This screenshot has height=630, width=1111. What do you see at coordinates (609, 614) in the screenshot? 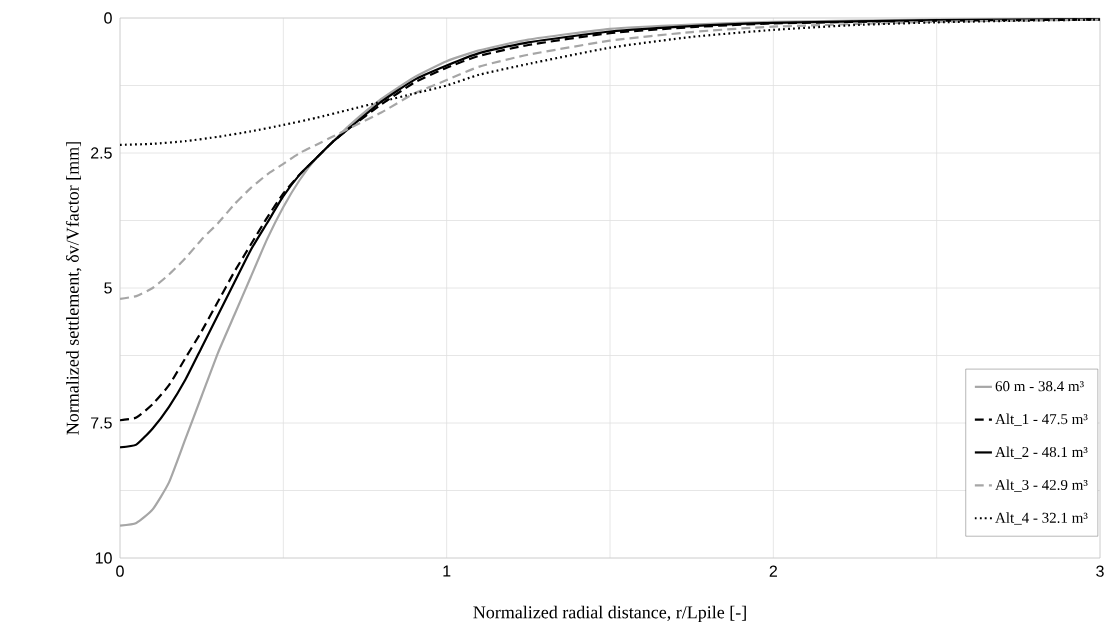
I see `x-axis-title: Normalized radial distance, r/Lpile [-]` at bounding box center [609, 614].